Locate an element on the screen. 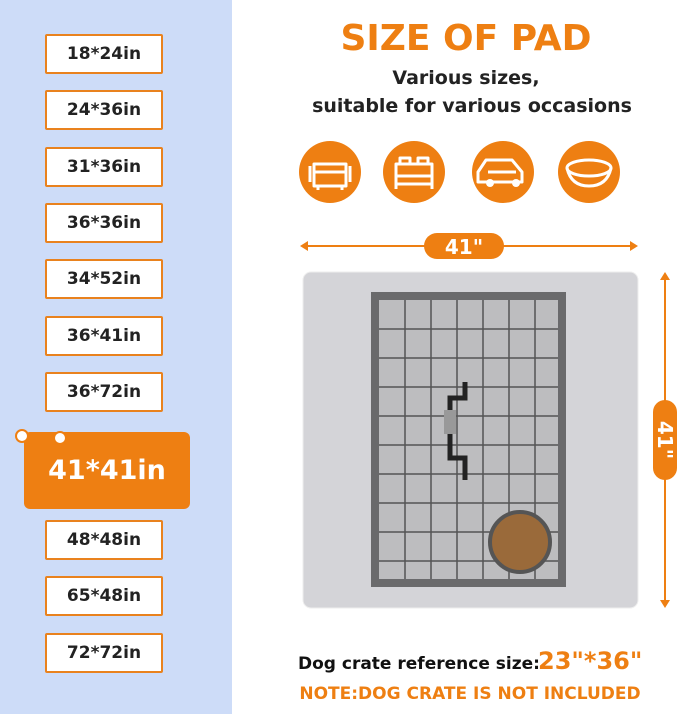 Image resolution: width=679 pixels, height=714 pixels. height-label: 41" is located at coordinates (665, 440).